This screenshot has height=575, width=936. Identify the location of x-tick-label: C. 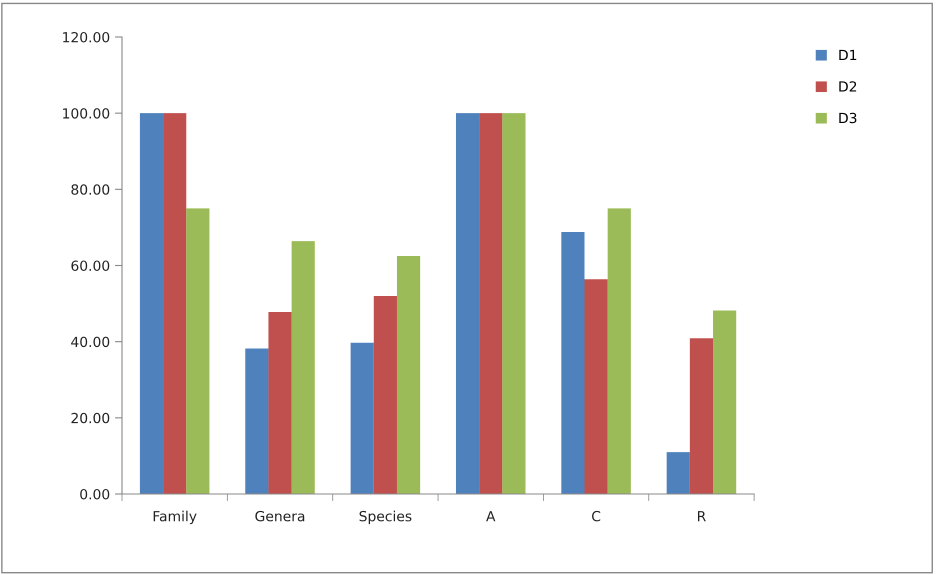
(596, 516).